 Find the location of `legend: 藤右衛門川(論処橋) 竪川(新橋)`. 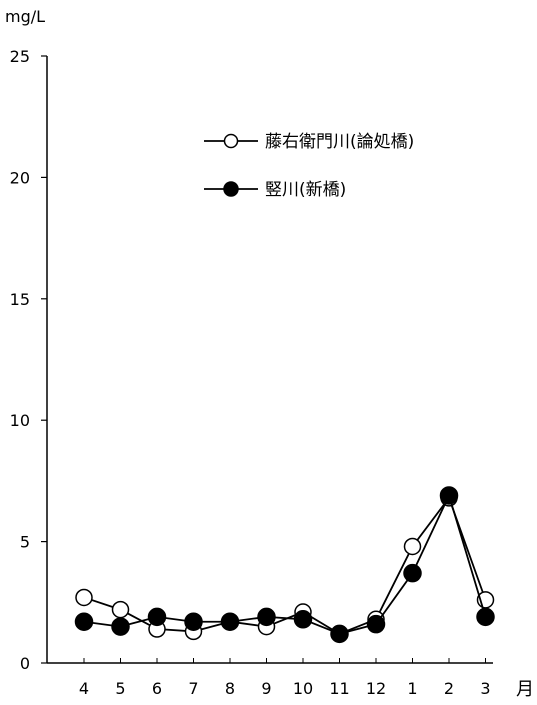

legend: 藤右衛門川(論処橋) 竪川(新橋) is located at coordinates (309, 166).